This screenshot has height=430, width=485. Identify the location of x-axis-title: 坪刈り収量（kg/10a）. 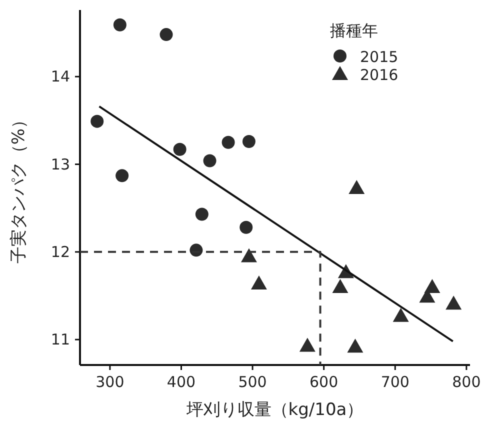
(274, 410).